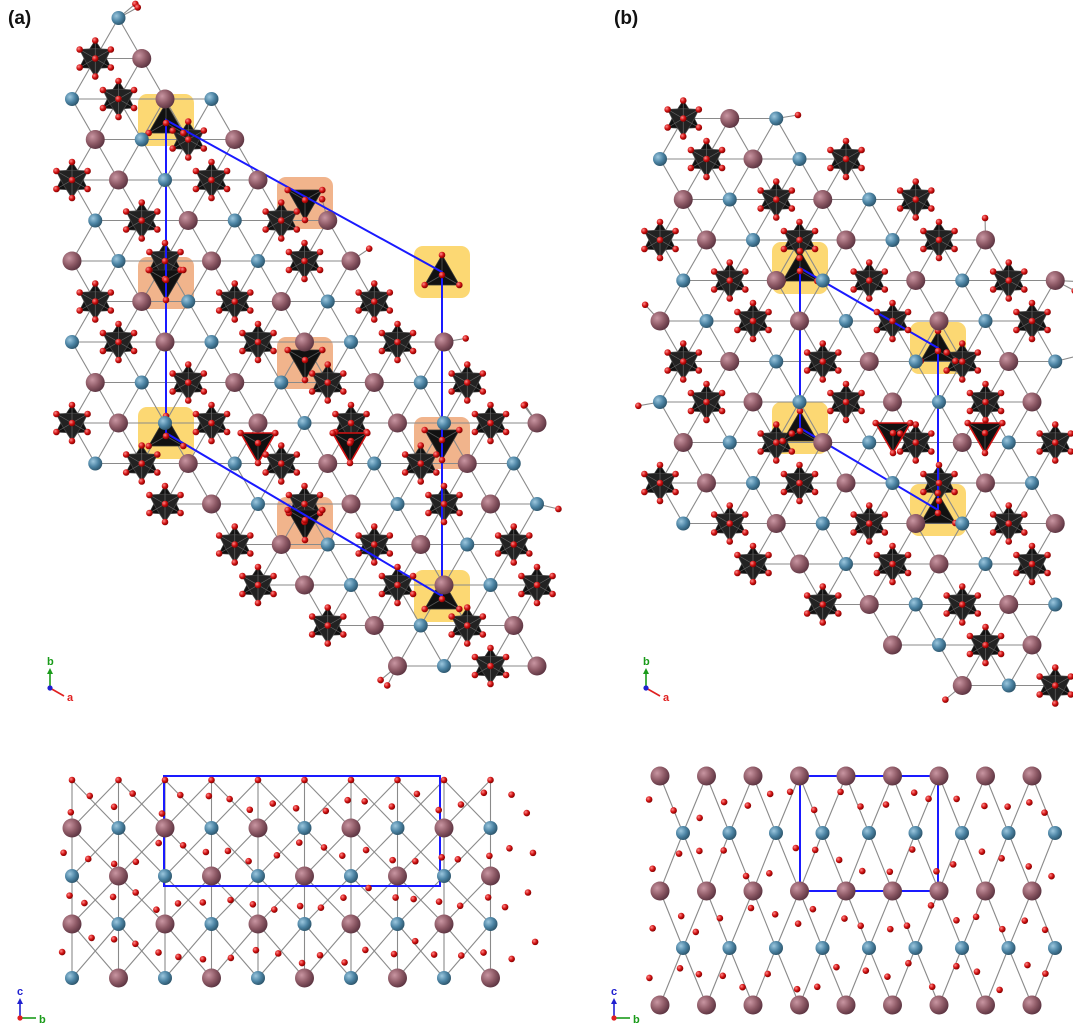  Describe the element at coordinates (646, 662) in the screenshot. I see `axis-up-label: b` at that location.